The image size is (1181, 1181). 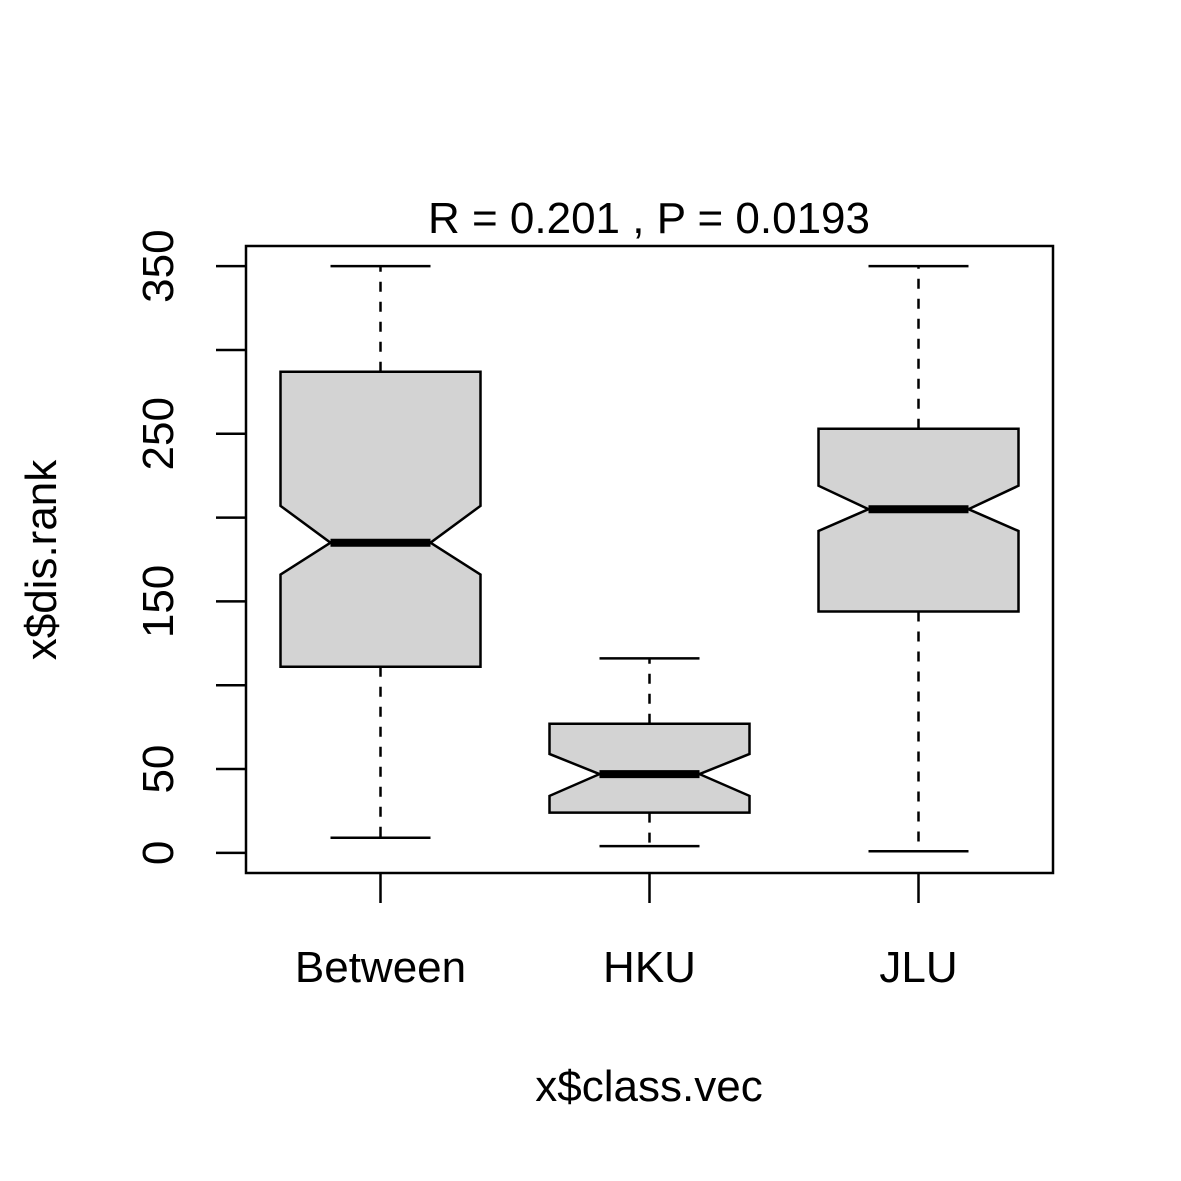 I want to click on y-tick-label: 150, so click(x=158, y=601).